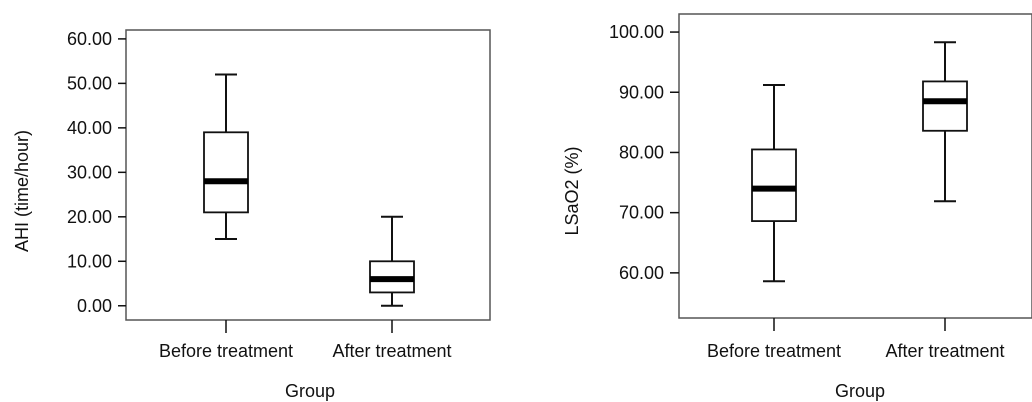  I want to click on y-tick-label: 90.00, so click(641, 92).